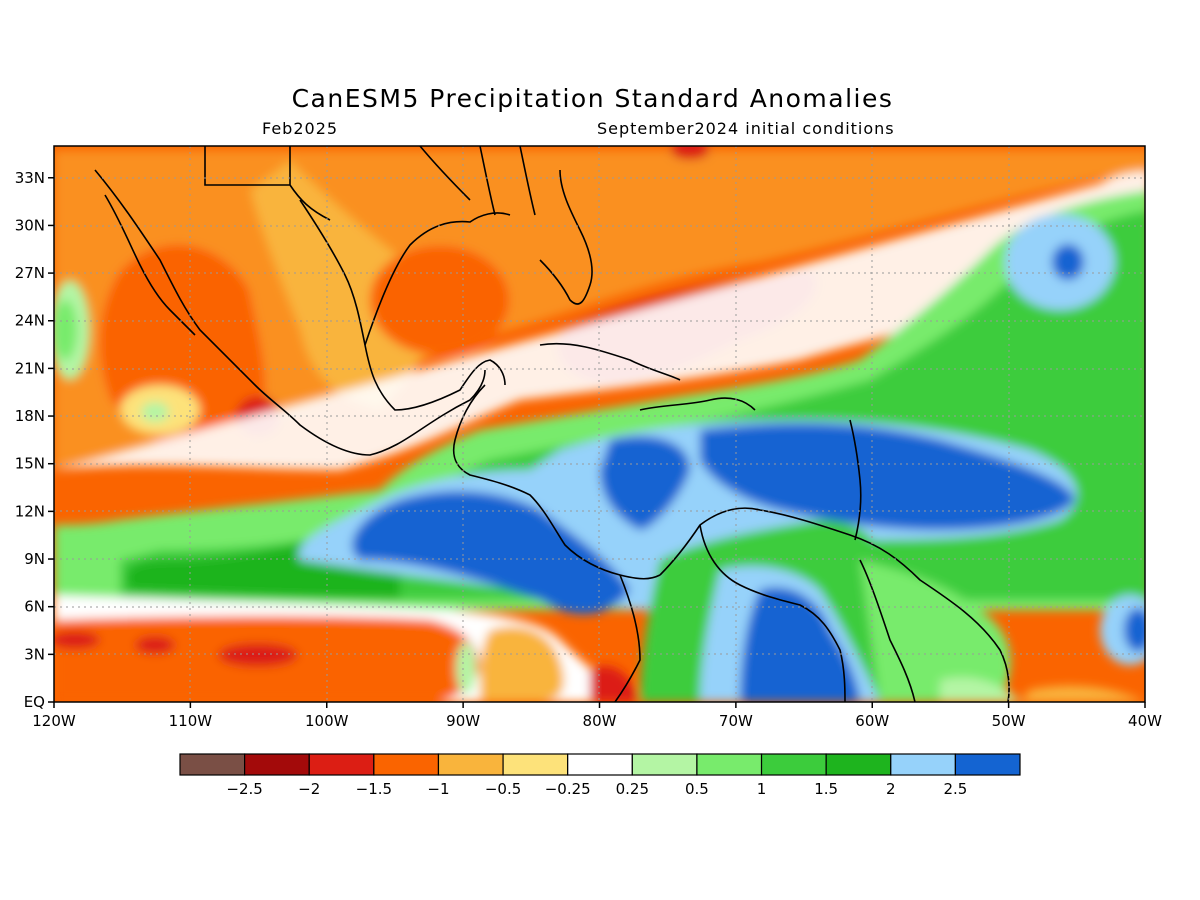 The width and height of the screenshot is (1200, 900). Describe the element at coordinates (30, 321) in the screenshot. I see `y-tick-label: 24N` at that location.